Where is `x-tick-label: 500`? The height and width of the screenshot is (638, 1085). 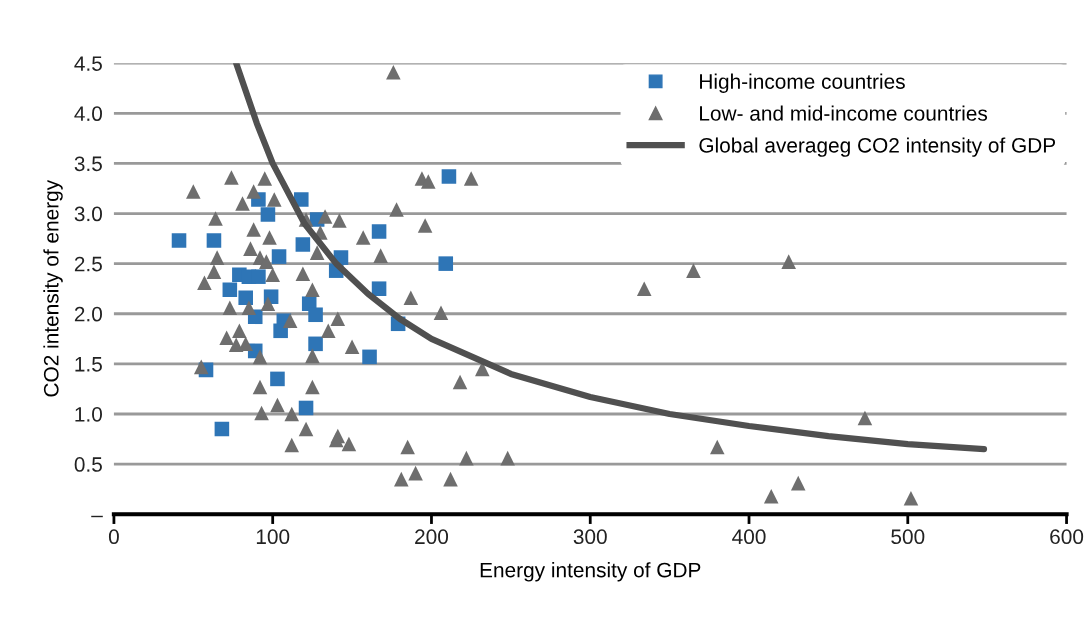
x-tick-label: 500 is located at coordinates (908, 537).